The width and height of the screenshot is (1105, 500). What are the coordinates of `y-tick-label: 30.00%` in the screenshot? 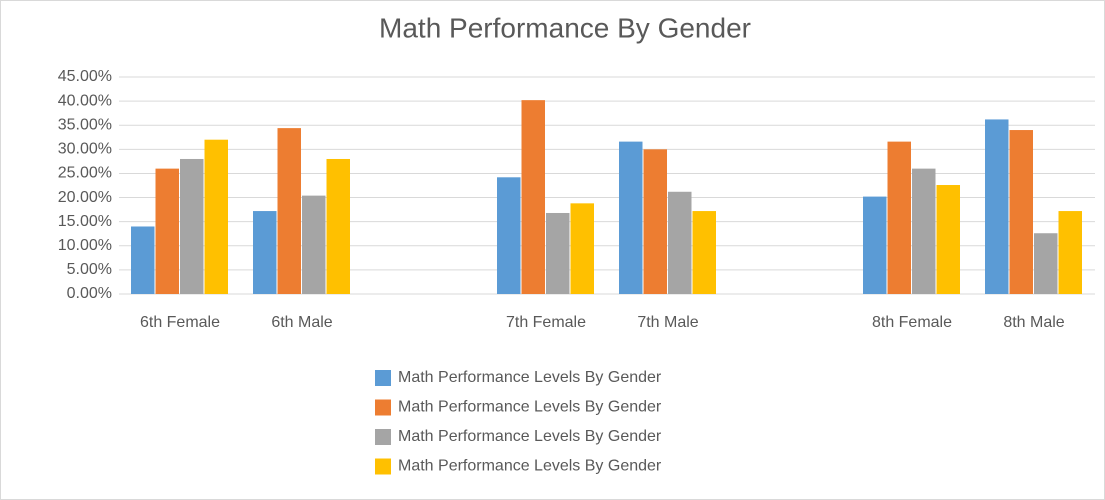 It's located at (85, 149).